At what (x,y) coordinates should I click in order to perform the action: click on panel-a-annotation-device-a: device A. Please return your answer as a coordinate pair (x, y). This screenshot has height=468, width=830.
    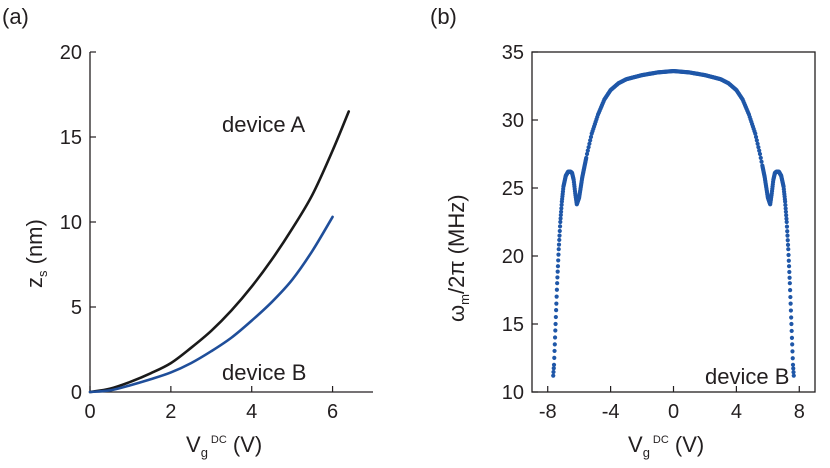
    Looking at the image, I should click on (263, 124).